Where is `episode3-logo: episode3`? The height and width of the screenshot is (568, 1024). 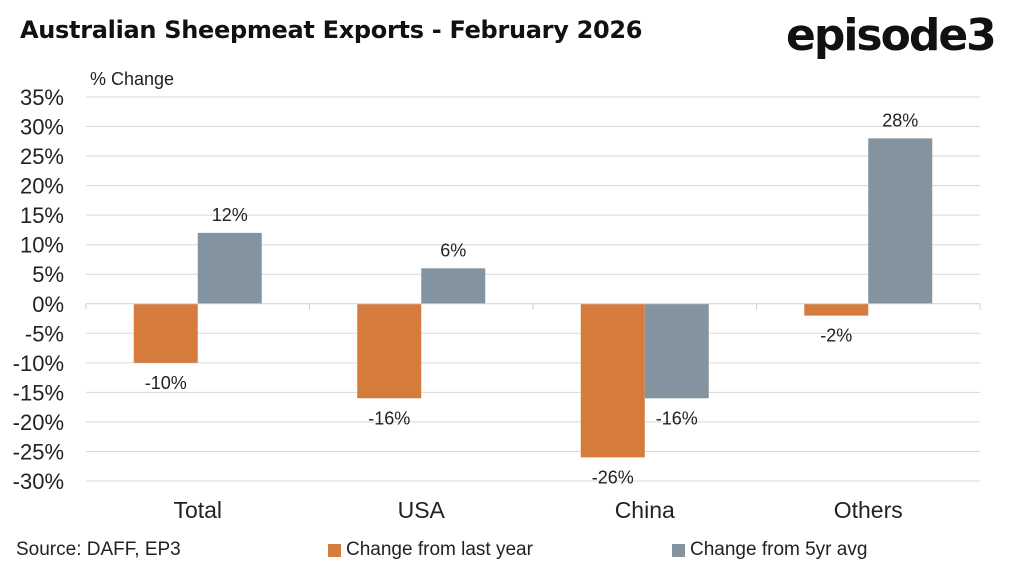
episode3-logo: episode3 is located at coordinates (891, 35).